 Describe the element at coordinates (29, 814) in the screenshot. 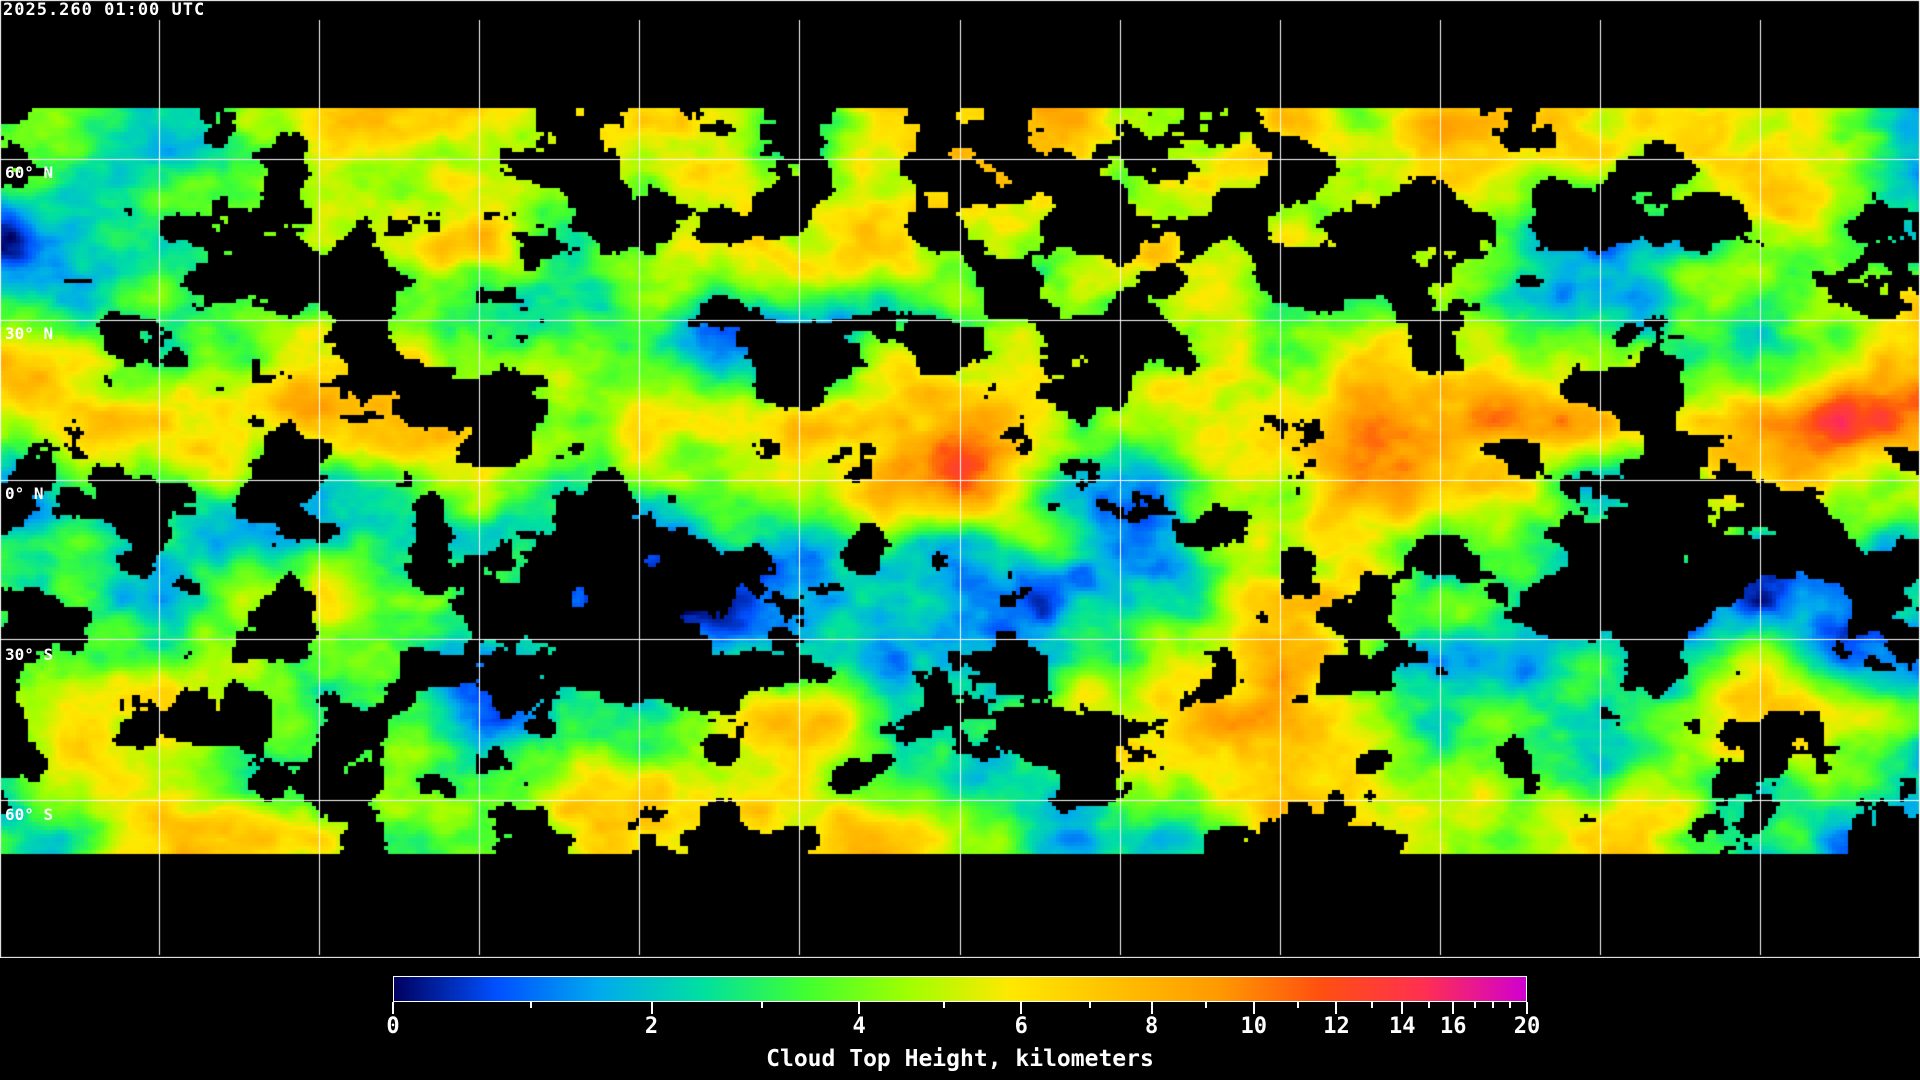

I see `lat-label-60s: 60° S` at that location.